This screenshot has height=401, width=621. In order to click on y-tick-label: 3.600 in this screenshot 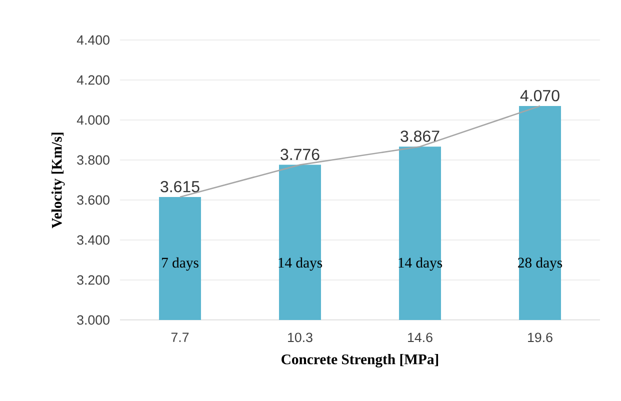, I will do `click(93, 200)`.